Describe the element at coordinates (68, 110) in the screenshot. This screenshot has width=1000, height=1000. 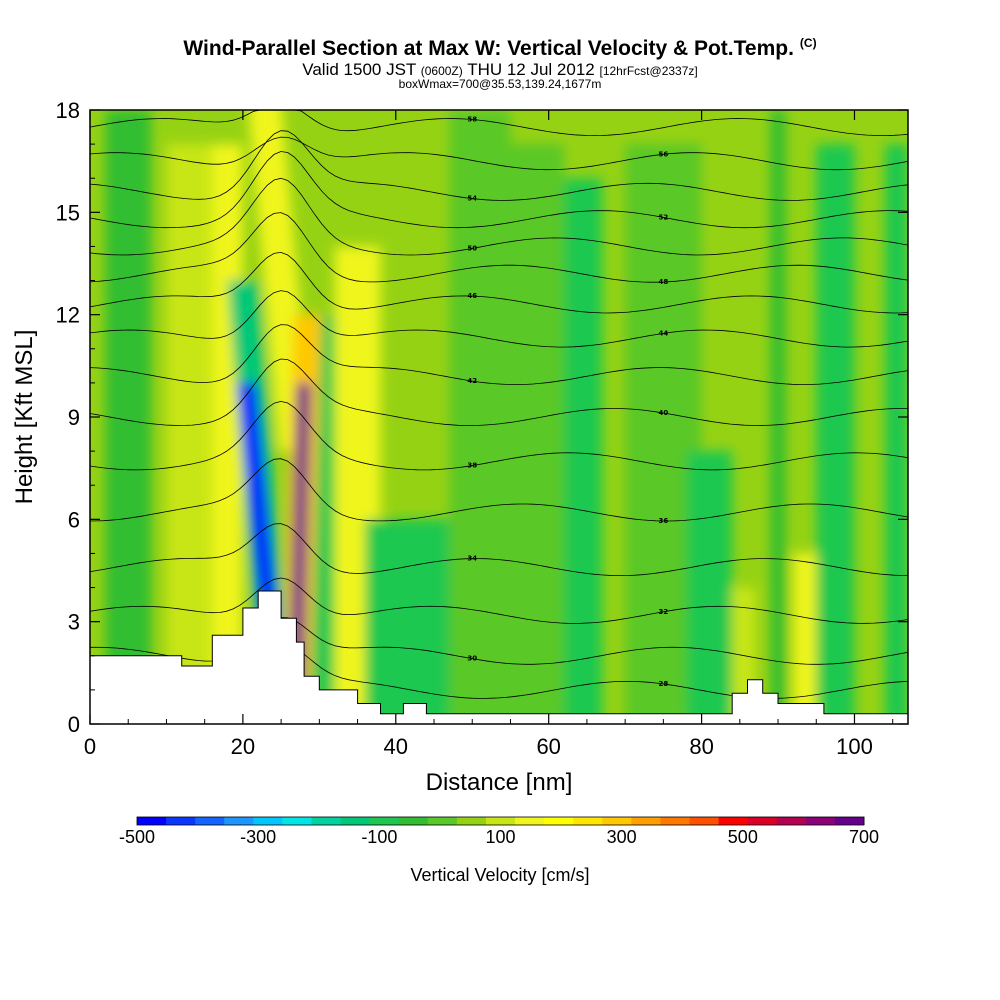
I see `y-tick-label: 18` at that location.